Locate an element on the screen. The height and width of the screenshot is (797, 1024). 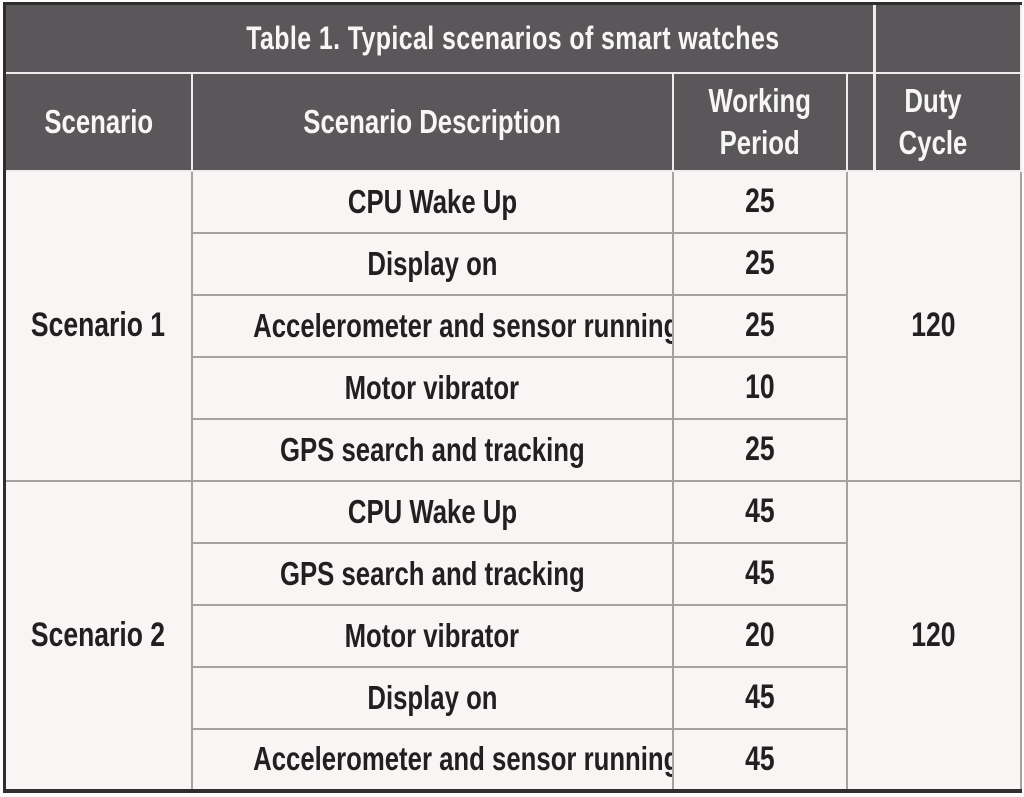
table-row: Accelerometer and sensor running 25 is located at coordinates (513, 325).